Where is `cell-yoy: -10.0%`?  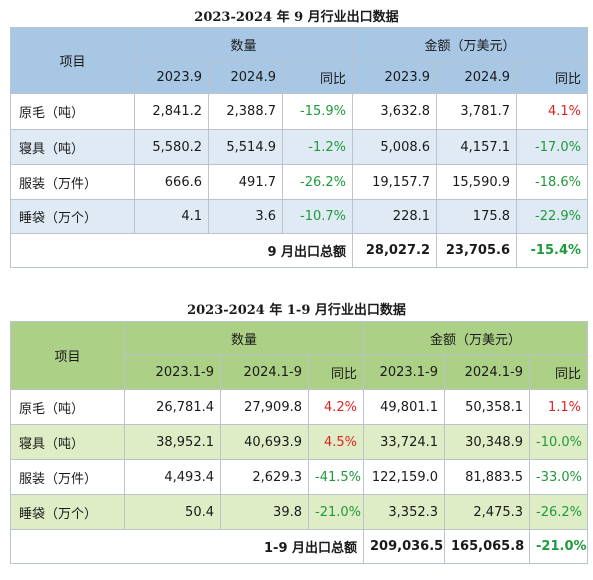
cell-yoy: -10.0% is located at coordinates (559, 442).